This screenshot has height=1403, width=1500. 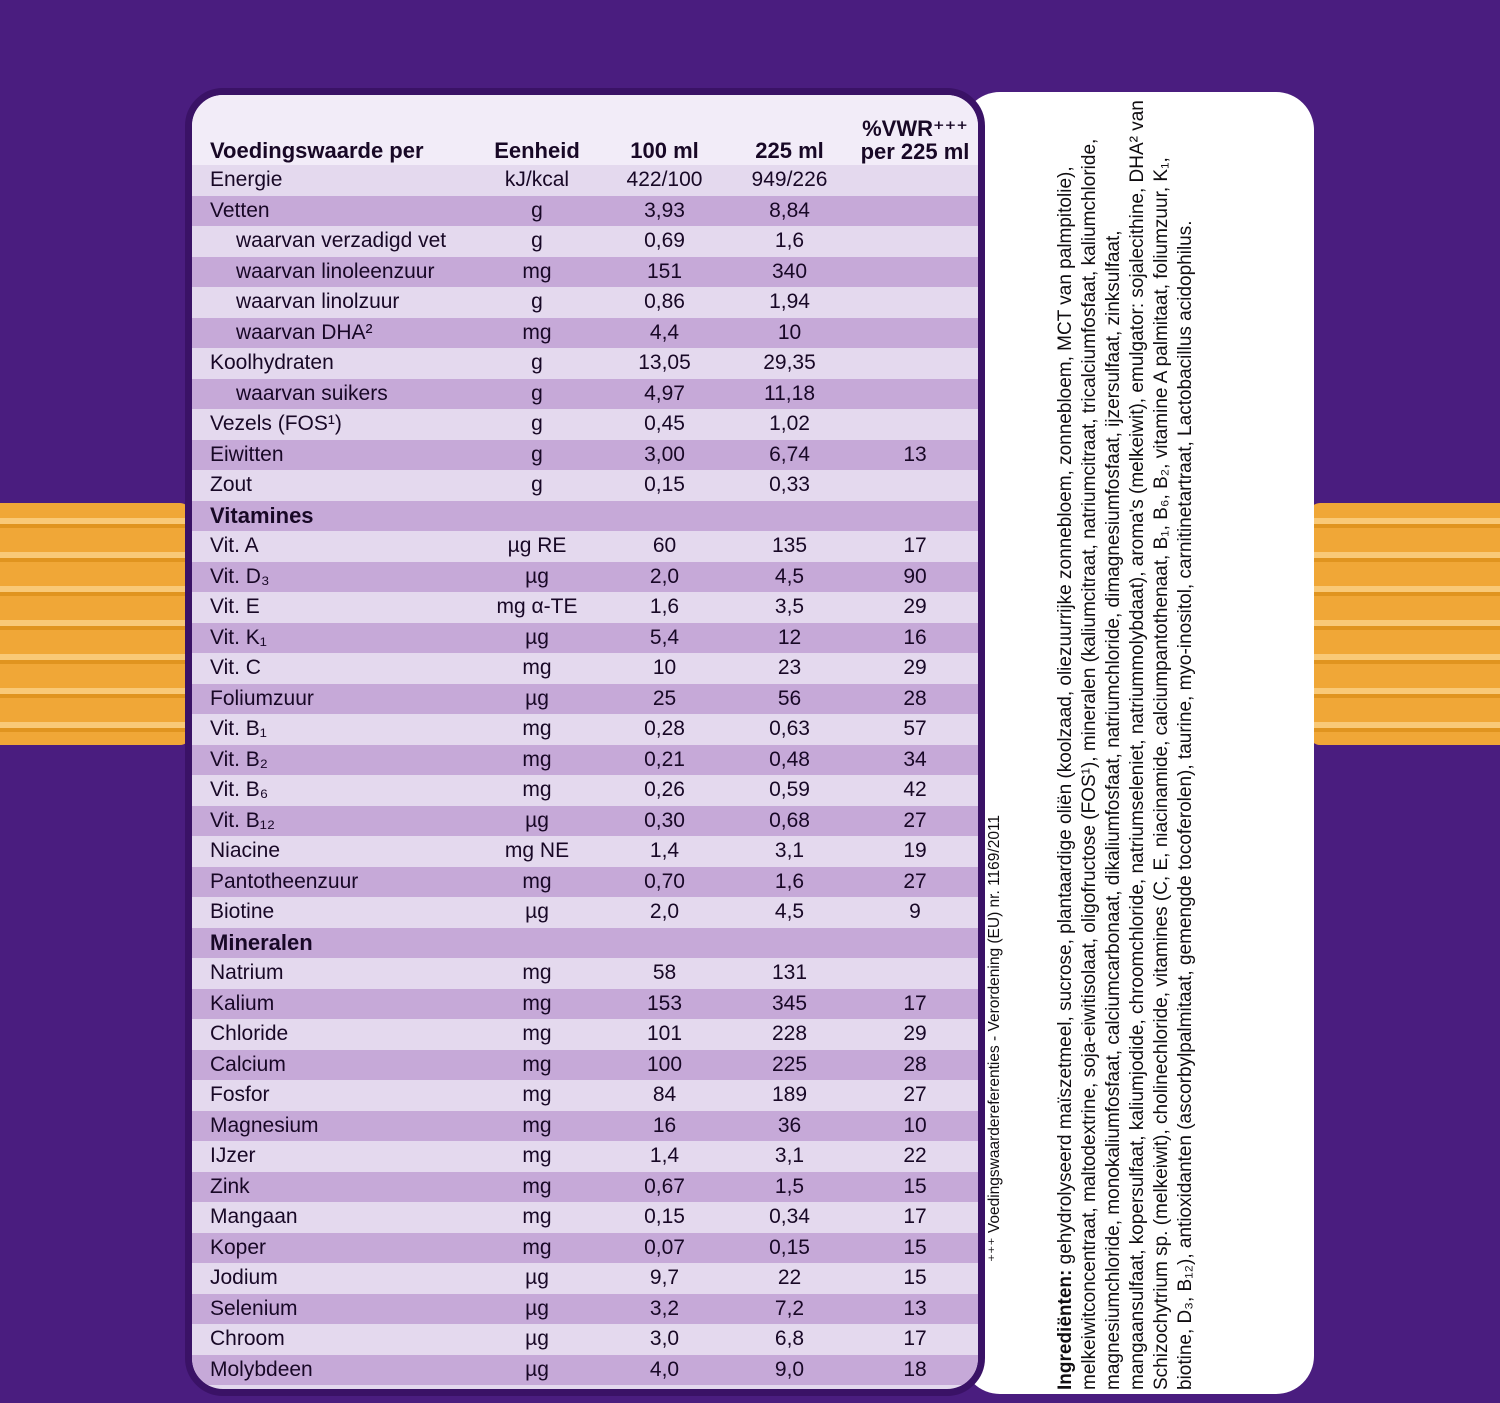 What do you see at coordinates (585, 1125) in the screenshot?
I see `table-row: Magnesium mg 16 36 10` at bounding box center [585, 1125].